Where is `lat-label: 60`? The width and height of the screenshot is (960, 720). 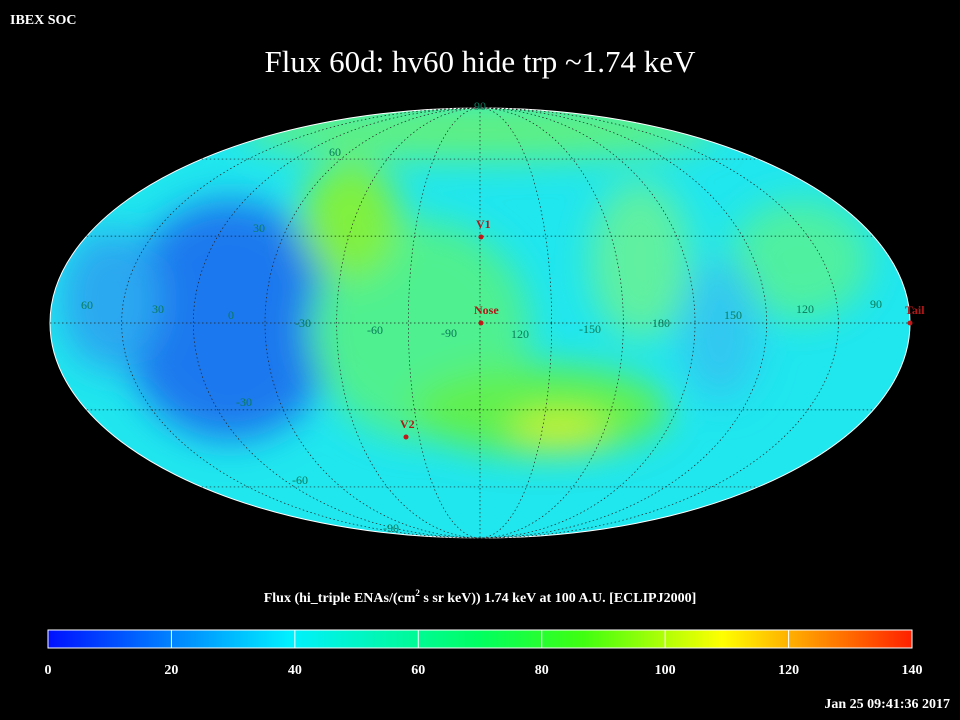
lat-label: 60 is located at coordinates (335, 152).